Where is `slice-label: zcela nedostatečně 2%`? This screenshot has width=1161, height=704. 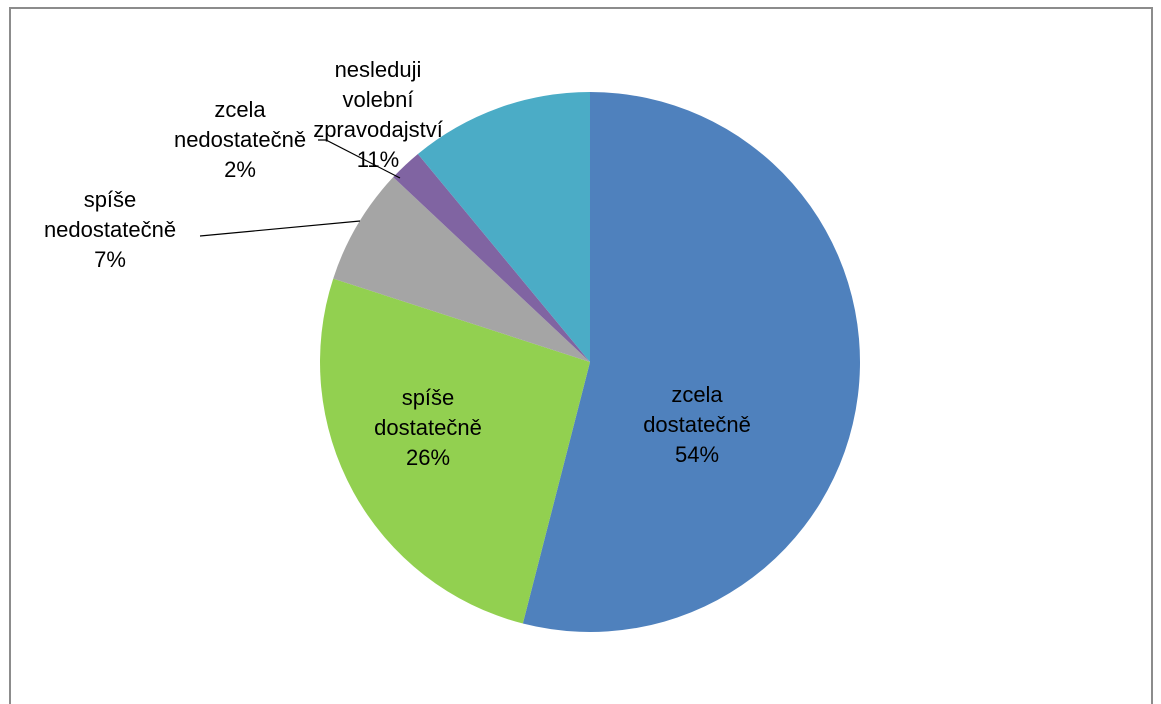 slice-label: zcela nedostatečně 2% is located at coordinates (240, 140).